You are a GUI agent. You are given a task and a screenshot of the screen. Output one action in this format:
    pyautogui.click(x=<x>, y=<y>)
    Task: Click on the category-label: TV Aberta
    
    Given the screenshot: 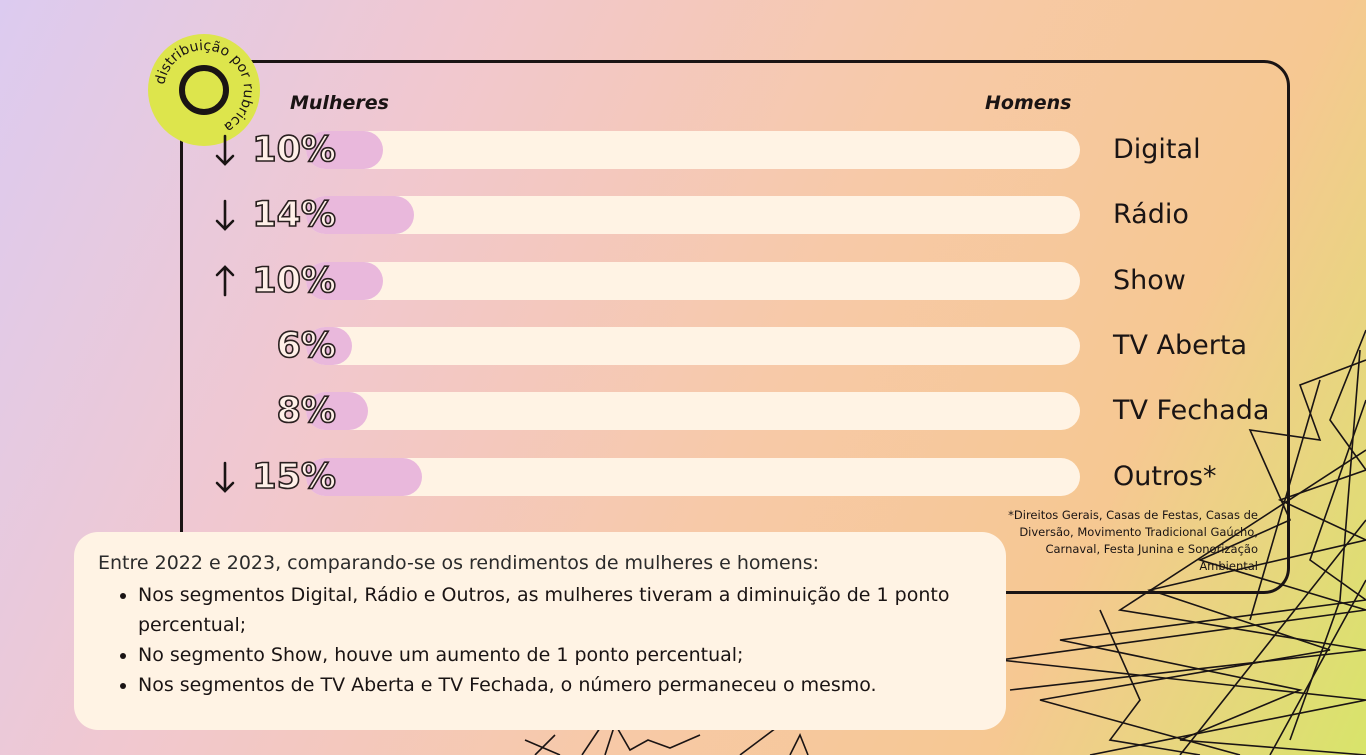 What is the action you would take?
    pyautogui.click(x=1180, y=345)
    